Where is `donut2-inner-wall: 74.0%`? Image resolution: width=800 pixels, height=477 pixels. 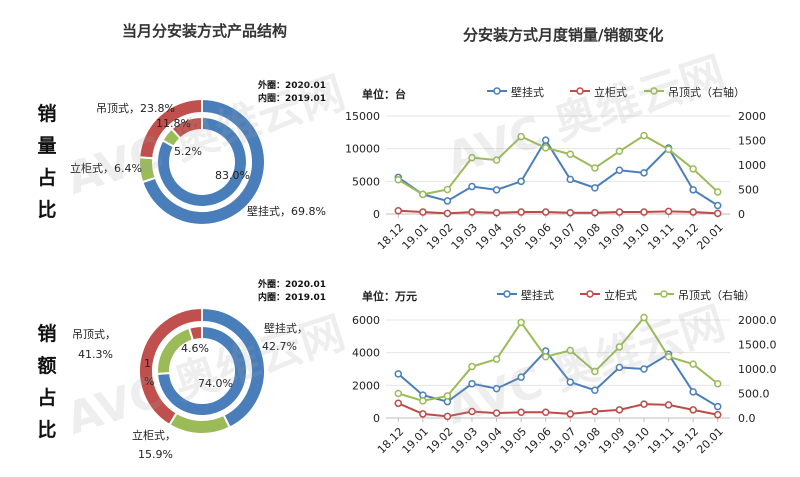
donut2-inner-wall: 74.0% is located at coordinates (215, 383).